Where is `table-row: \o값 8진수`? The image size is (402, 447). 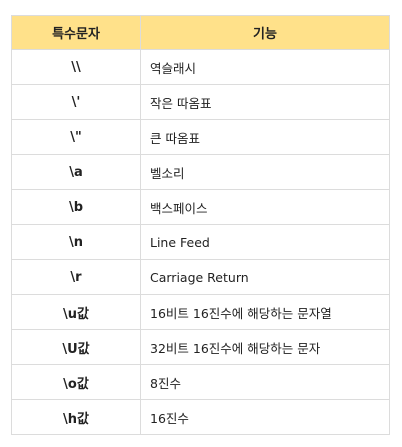
table-row: \o값 8진수 is located at coordinates (200, 382).